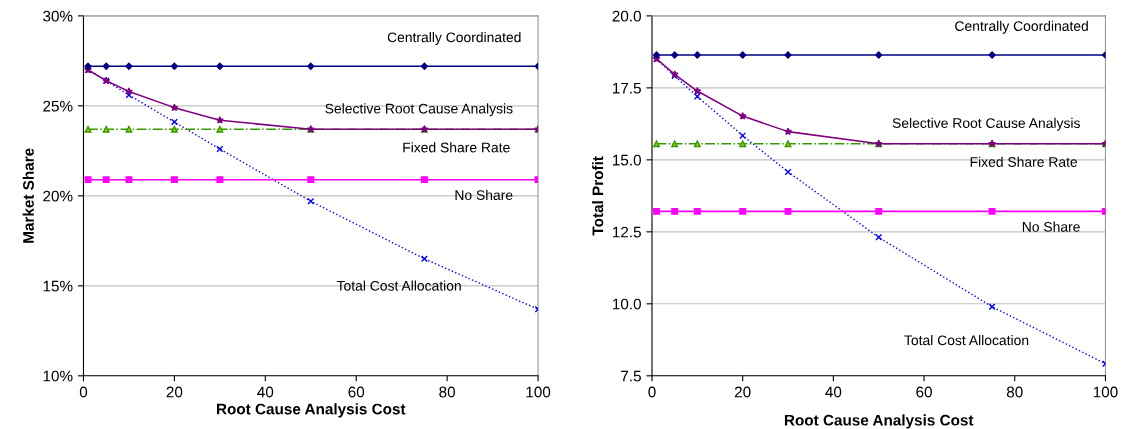 The image size is (1128, 429). Describe the element at coordinates (627, 304) in the screenshot. I see `y-tick-label: 10.0` at that location.